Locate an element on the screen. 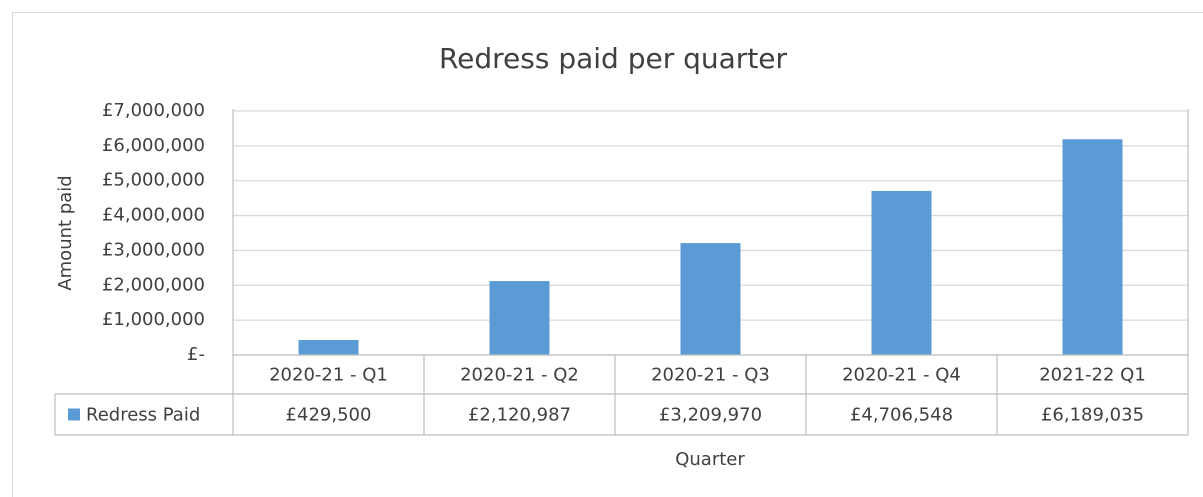 The image size is (1203, 497). x-tick-label: 2020-21 - Q4 is located at coordinates (901, 375).